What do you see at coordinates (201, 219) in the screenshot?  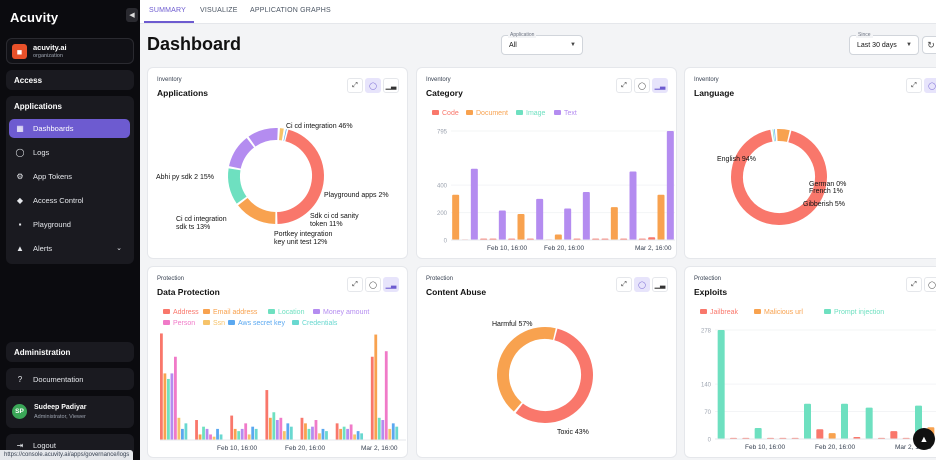 I see `slice-label: Ci cd integration` at bounding box center [201, 219].